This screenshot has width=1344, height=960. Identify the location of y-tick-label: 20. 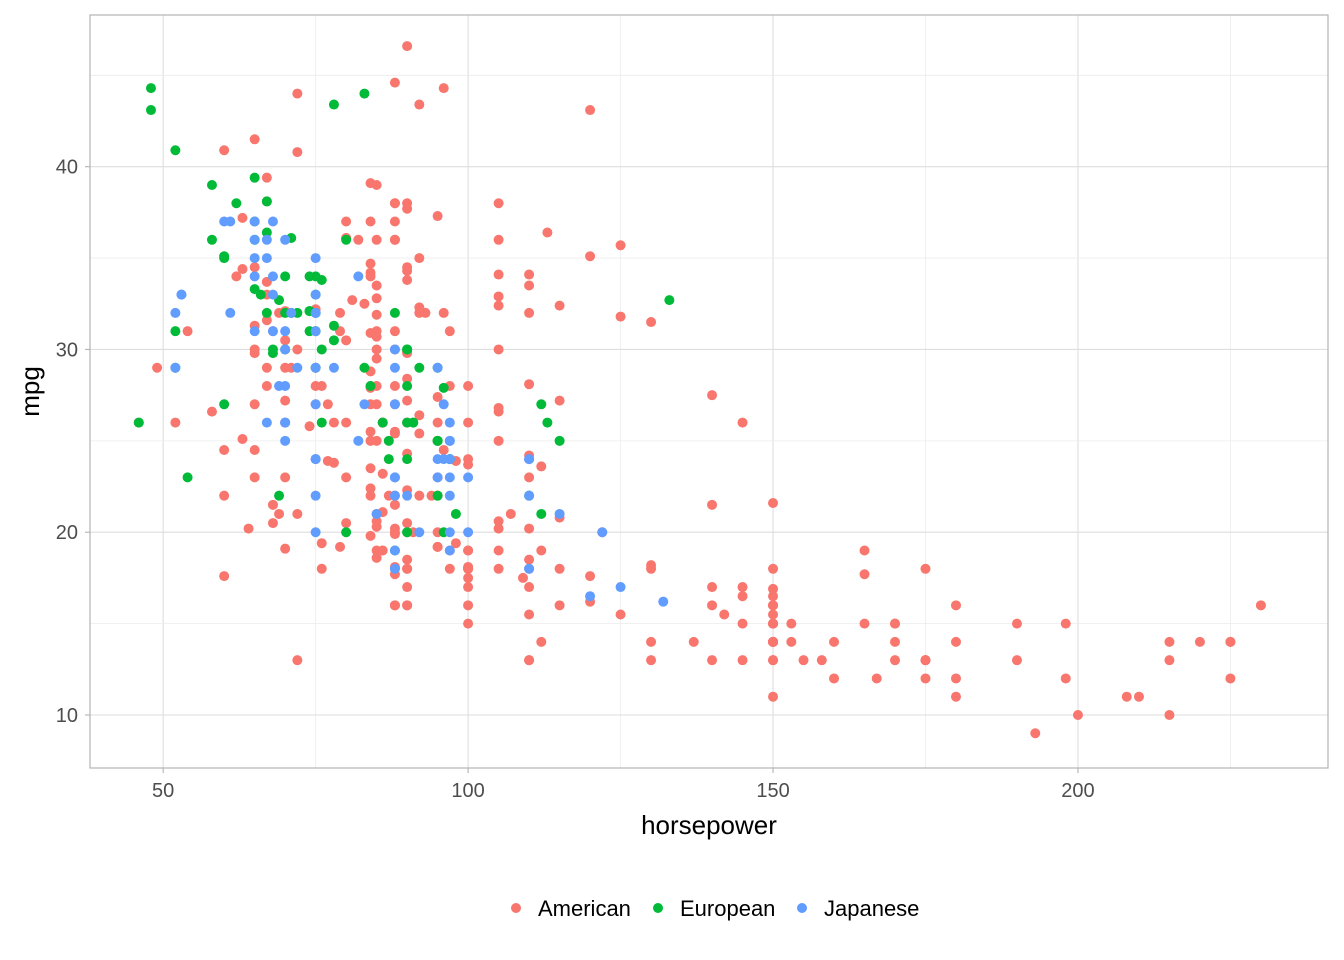
(67, 533).